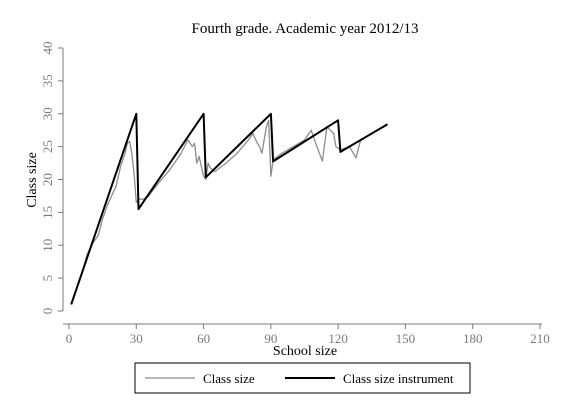  I want to click on y-tick-label: 20, so click(47, 179).